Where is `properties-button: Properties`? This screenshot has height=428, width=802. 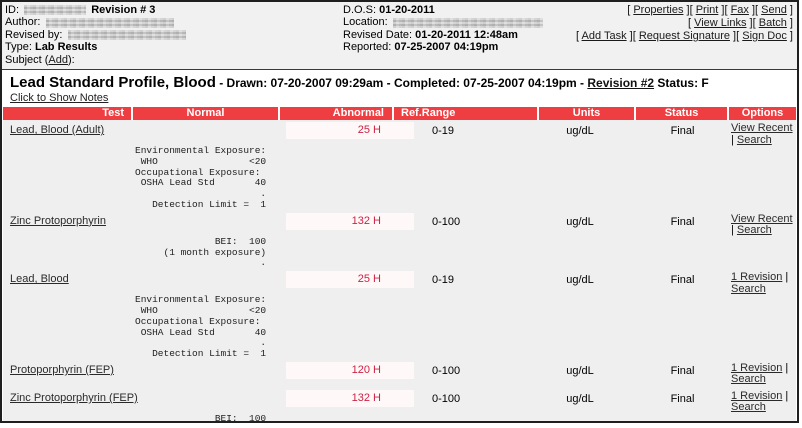
properties-button: Properties is located at coordinates (658, 10).